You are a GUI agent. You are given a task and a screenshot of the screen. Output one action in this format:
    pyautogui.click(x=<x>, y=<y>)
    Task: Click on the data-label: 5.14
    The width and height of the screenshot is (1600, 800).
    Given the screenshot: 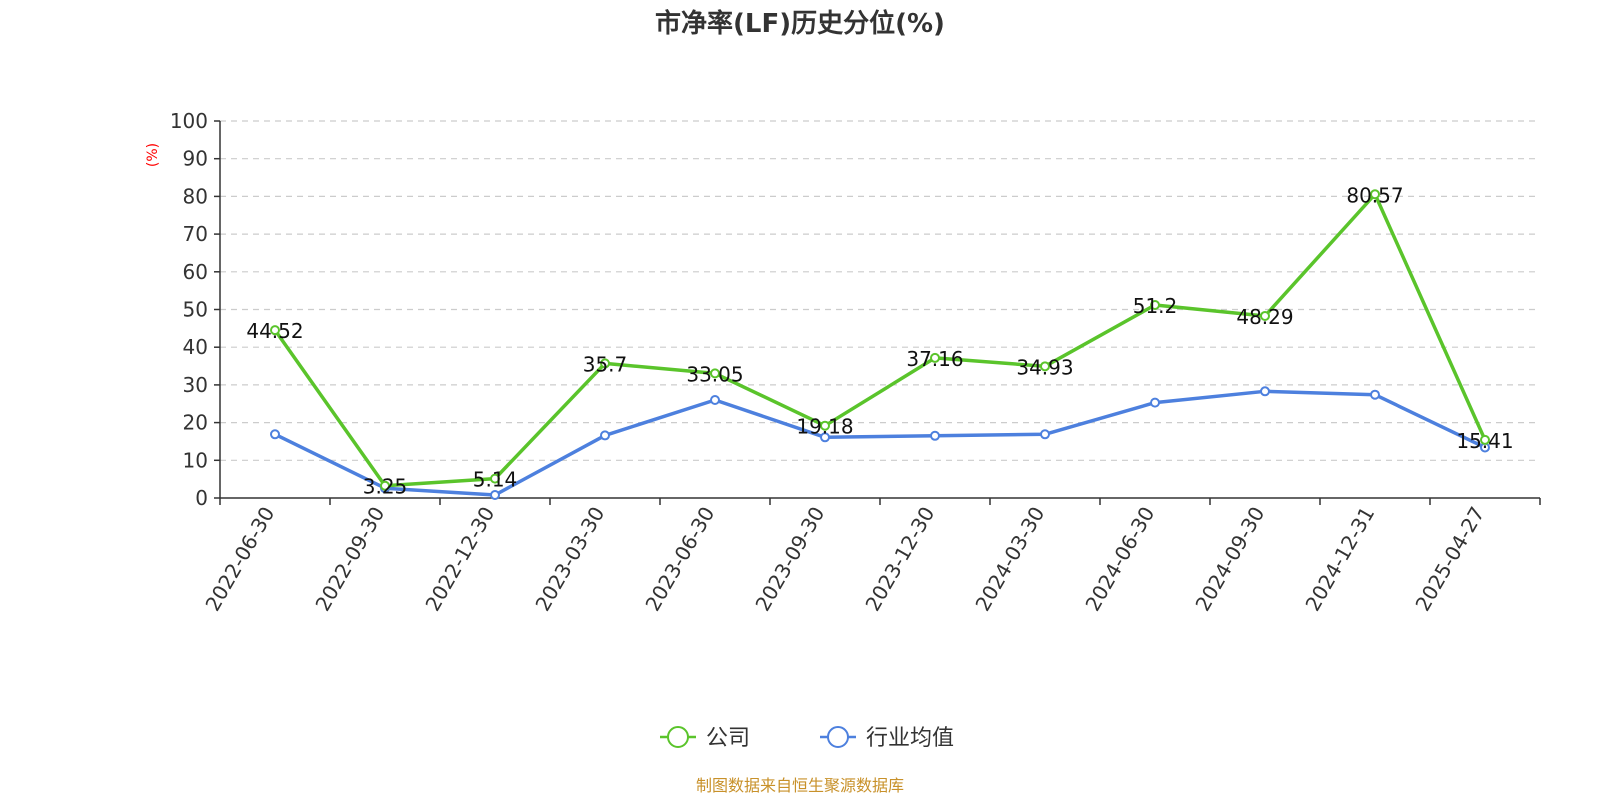 What is the action you would take?
    pyautogui.click(x=495, y=480)
    